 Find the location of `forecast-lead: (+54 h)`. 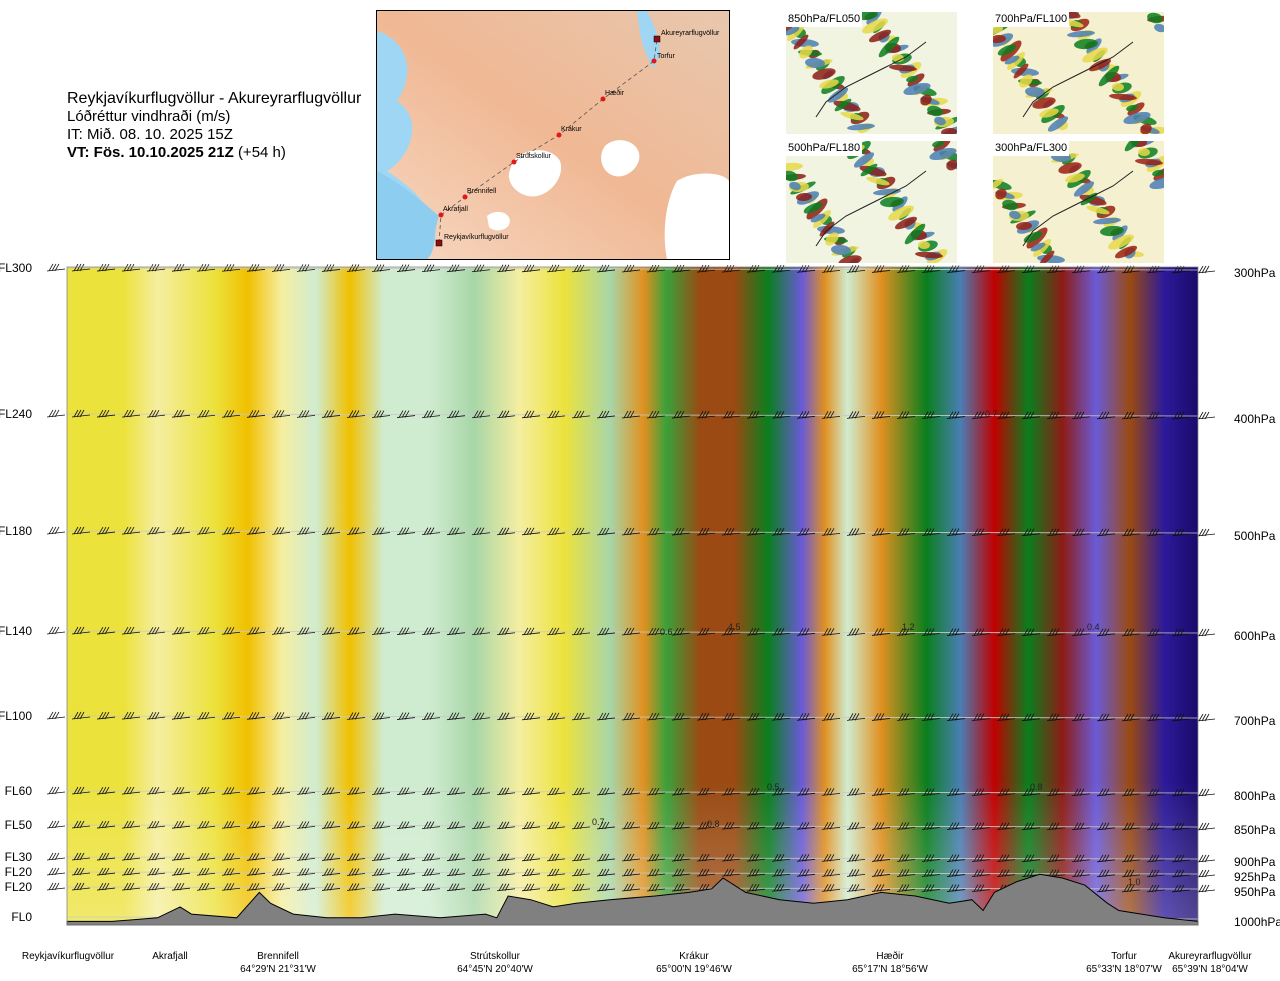

forecast-lead: (+54 h) is located at coordinates (261, 152).